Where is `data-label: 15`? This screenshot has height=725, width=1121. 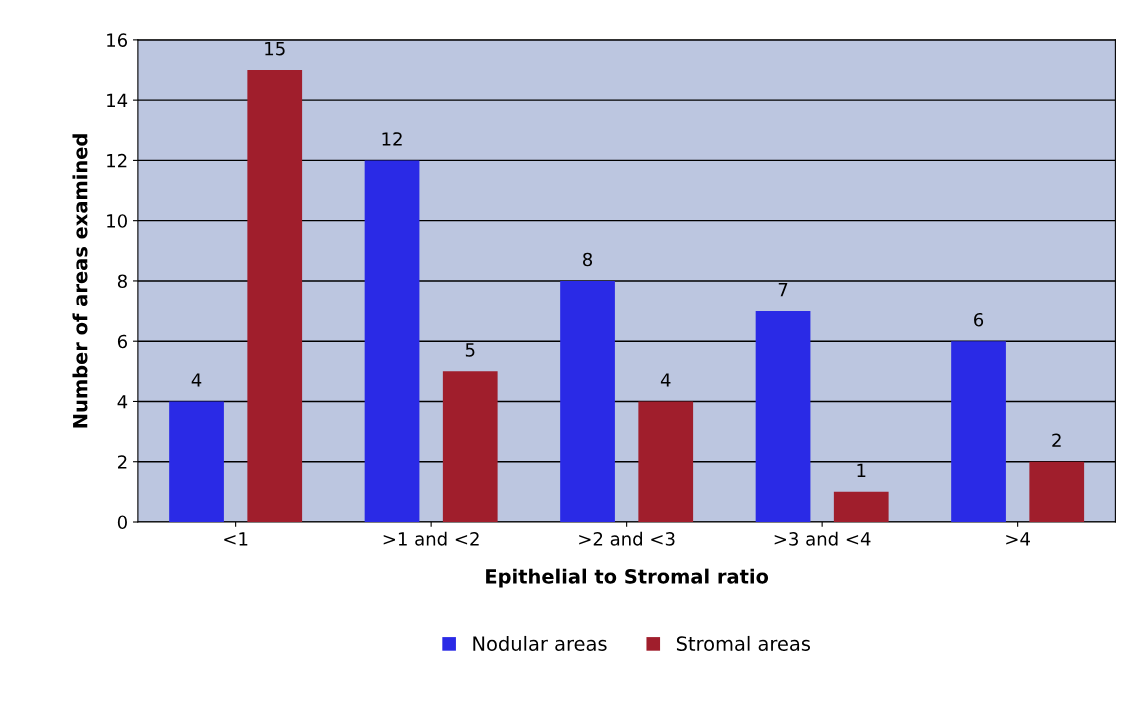 data-label: 15 is located at coordinates (275, 48).